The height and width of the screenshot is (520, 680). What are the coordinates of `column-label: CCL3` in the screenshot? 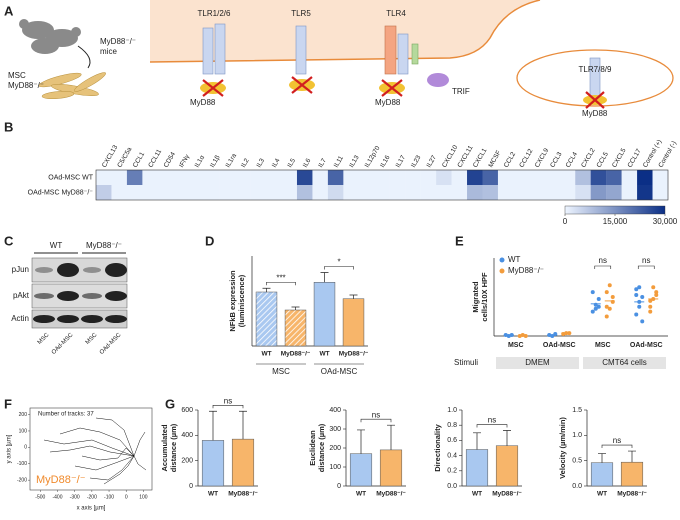 It's located at (556, 160).